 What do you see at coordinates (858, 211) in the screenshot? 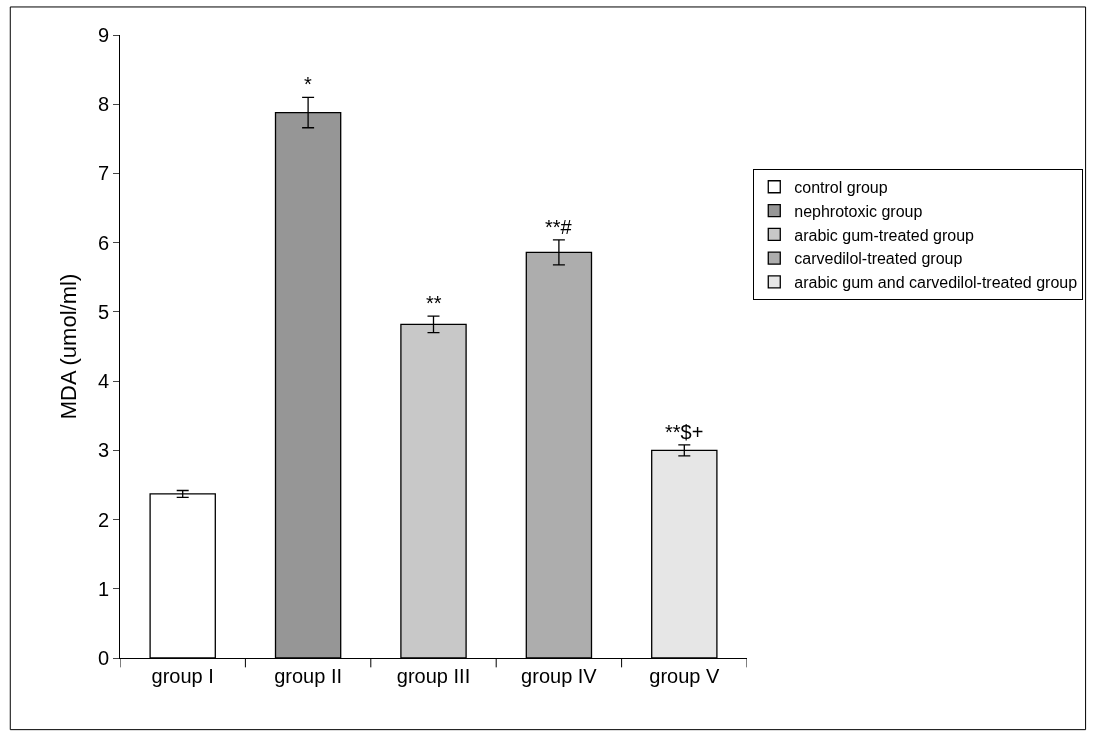
I see `legend-label: nephrotoxic group` at bounding box center [858, 211].